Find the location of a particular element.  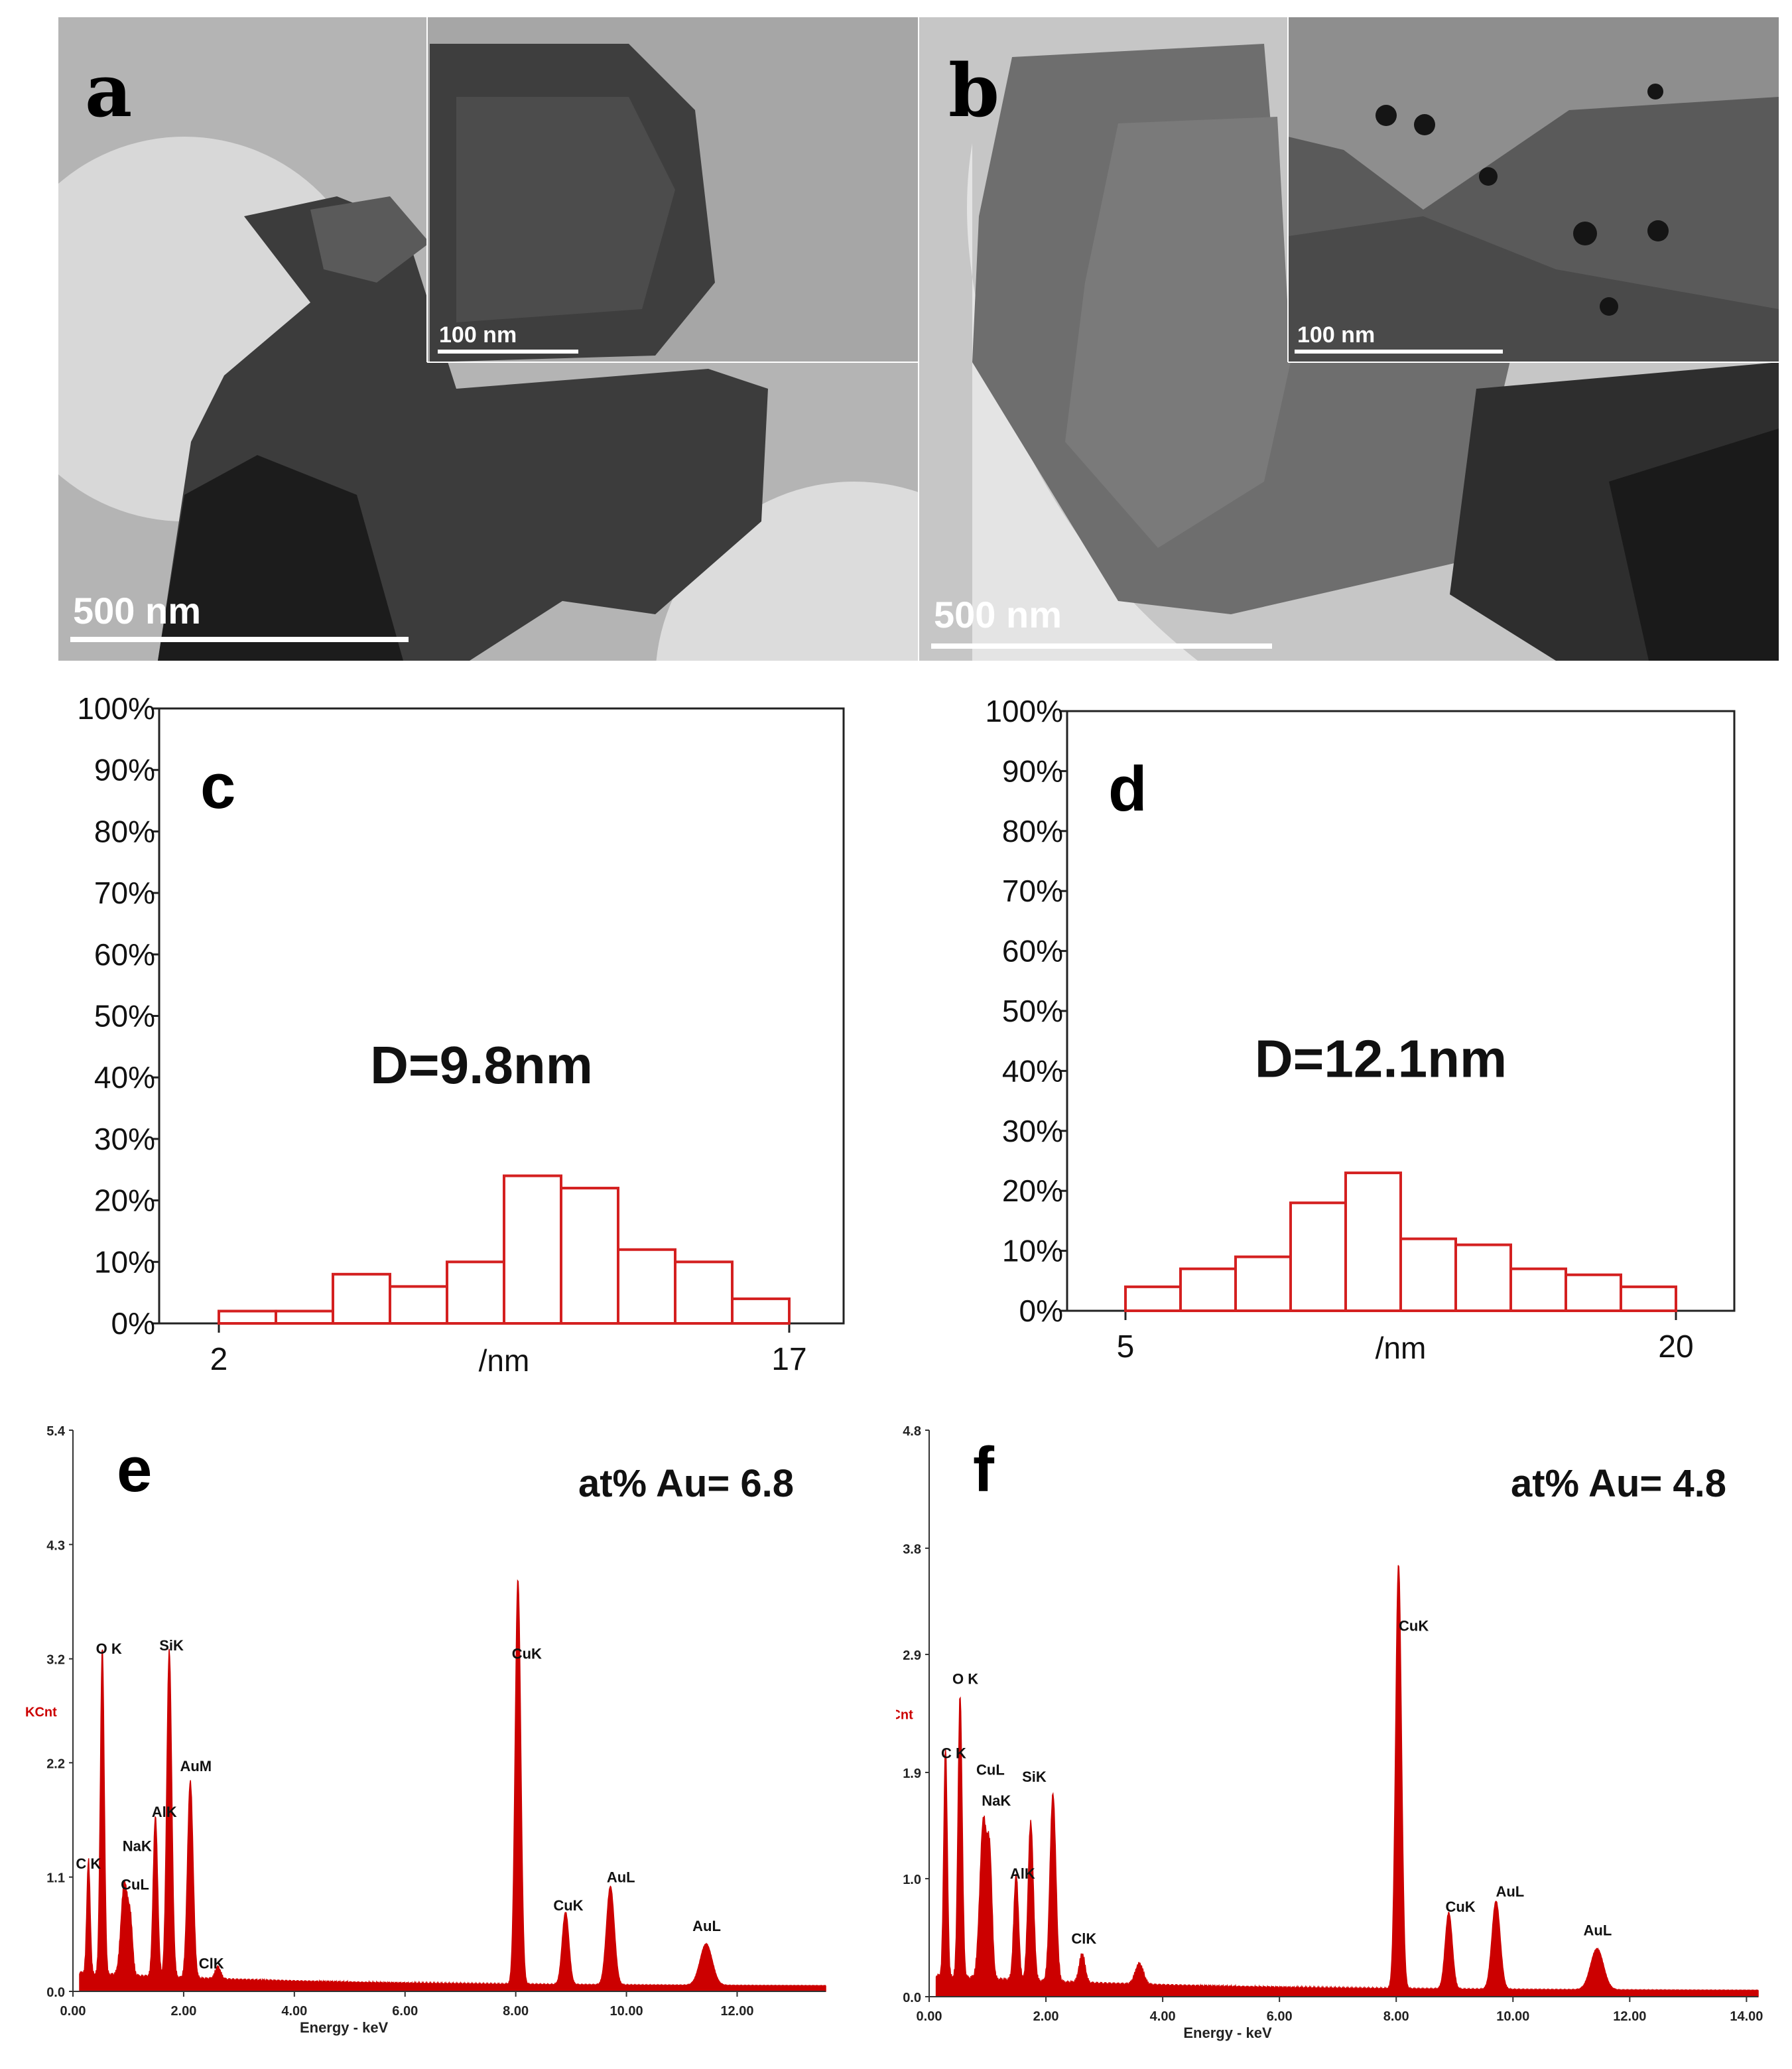

panel-label-a: a is located at coordinates (109, 90).